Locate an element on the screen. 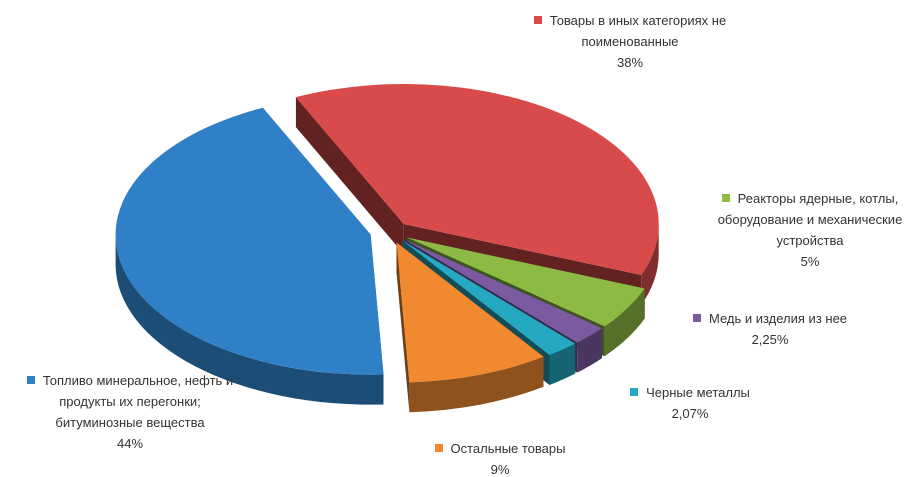 The image size is (921, 477). data-label: Остальные товары 9% is located at coordinates (500, 457).